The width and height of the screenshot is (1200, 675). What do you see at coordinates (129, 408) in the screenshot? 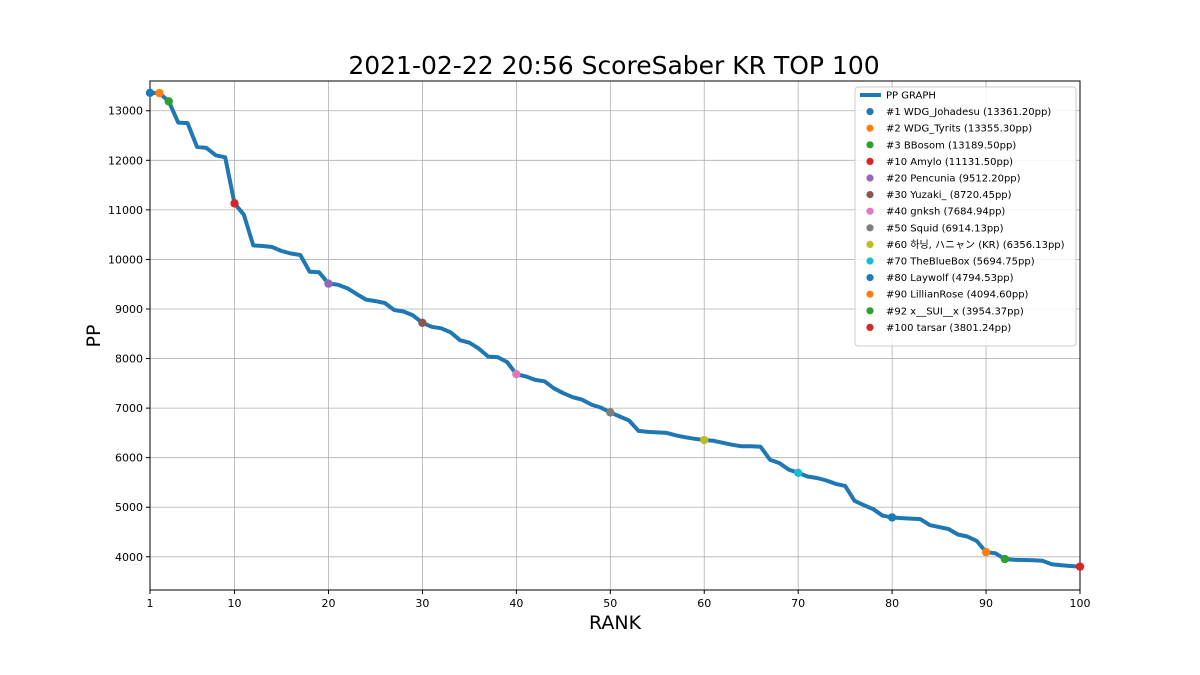
I see `y-tick-label: 7000` at bounding box center [129, 408].